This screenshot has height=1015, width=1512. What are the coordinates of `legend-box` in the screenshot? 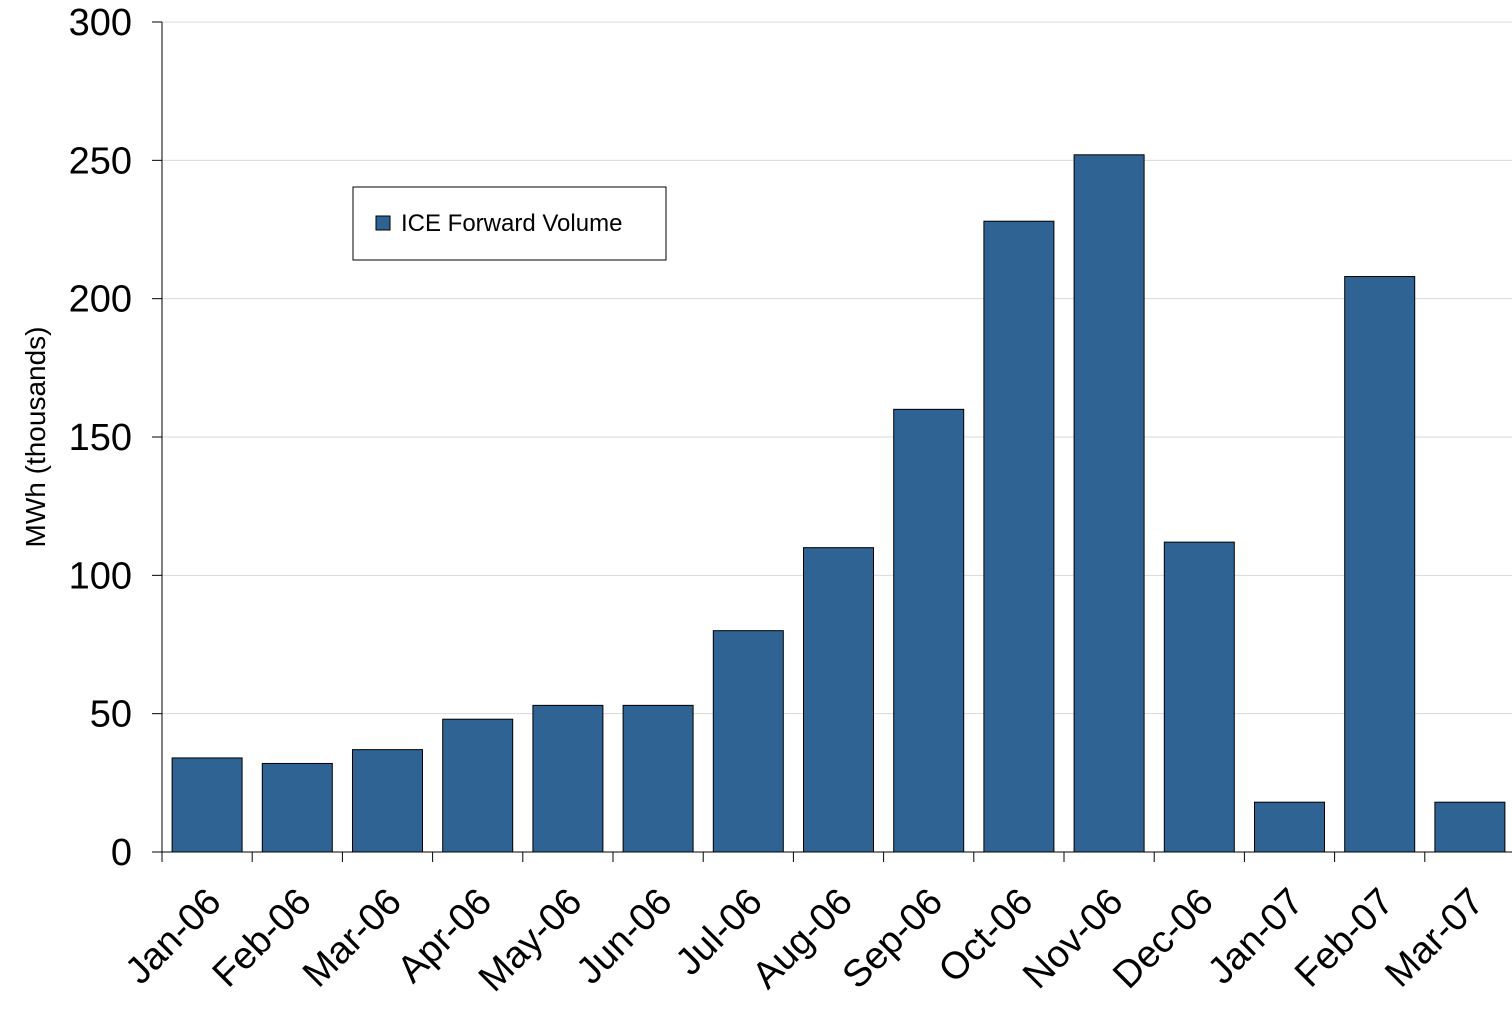 It's located at (509, 223).